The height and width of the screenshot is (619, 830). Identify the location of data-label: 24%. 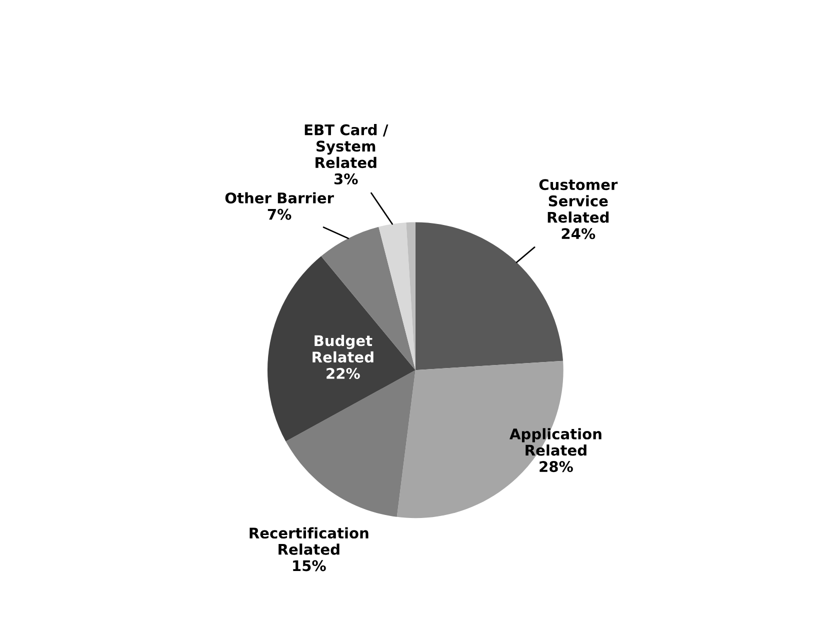
(579, 234).